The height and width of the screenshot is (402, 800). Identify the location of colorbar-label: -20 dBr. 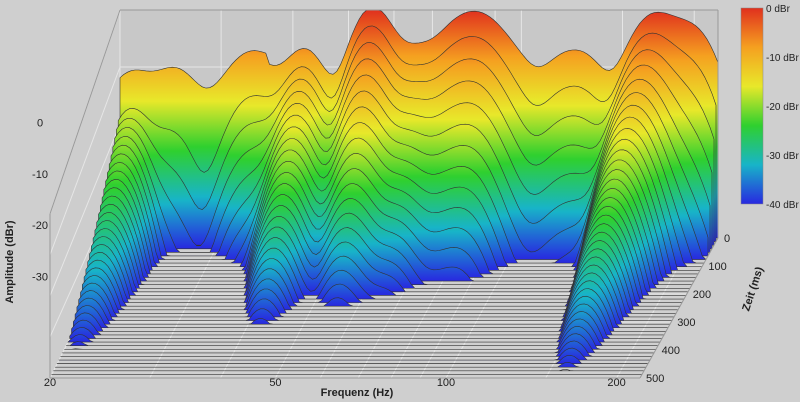
(782, 107).